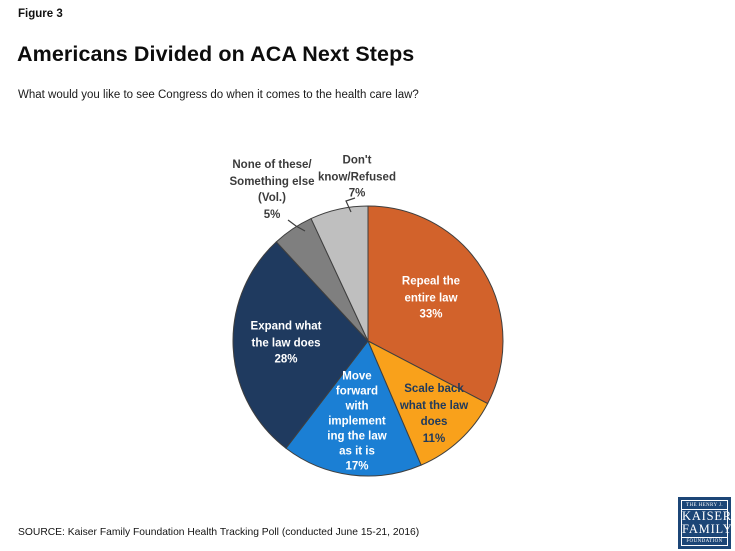 The height and width of the screenshot is (551, 735). I want to click on leader-line-dont-know, so click(350, 205).